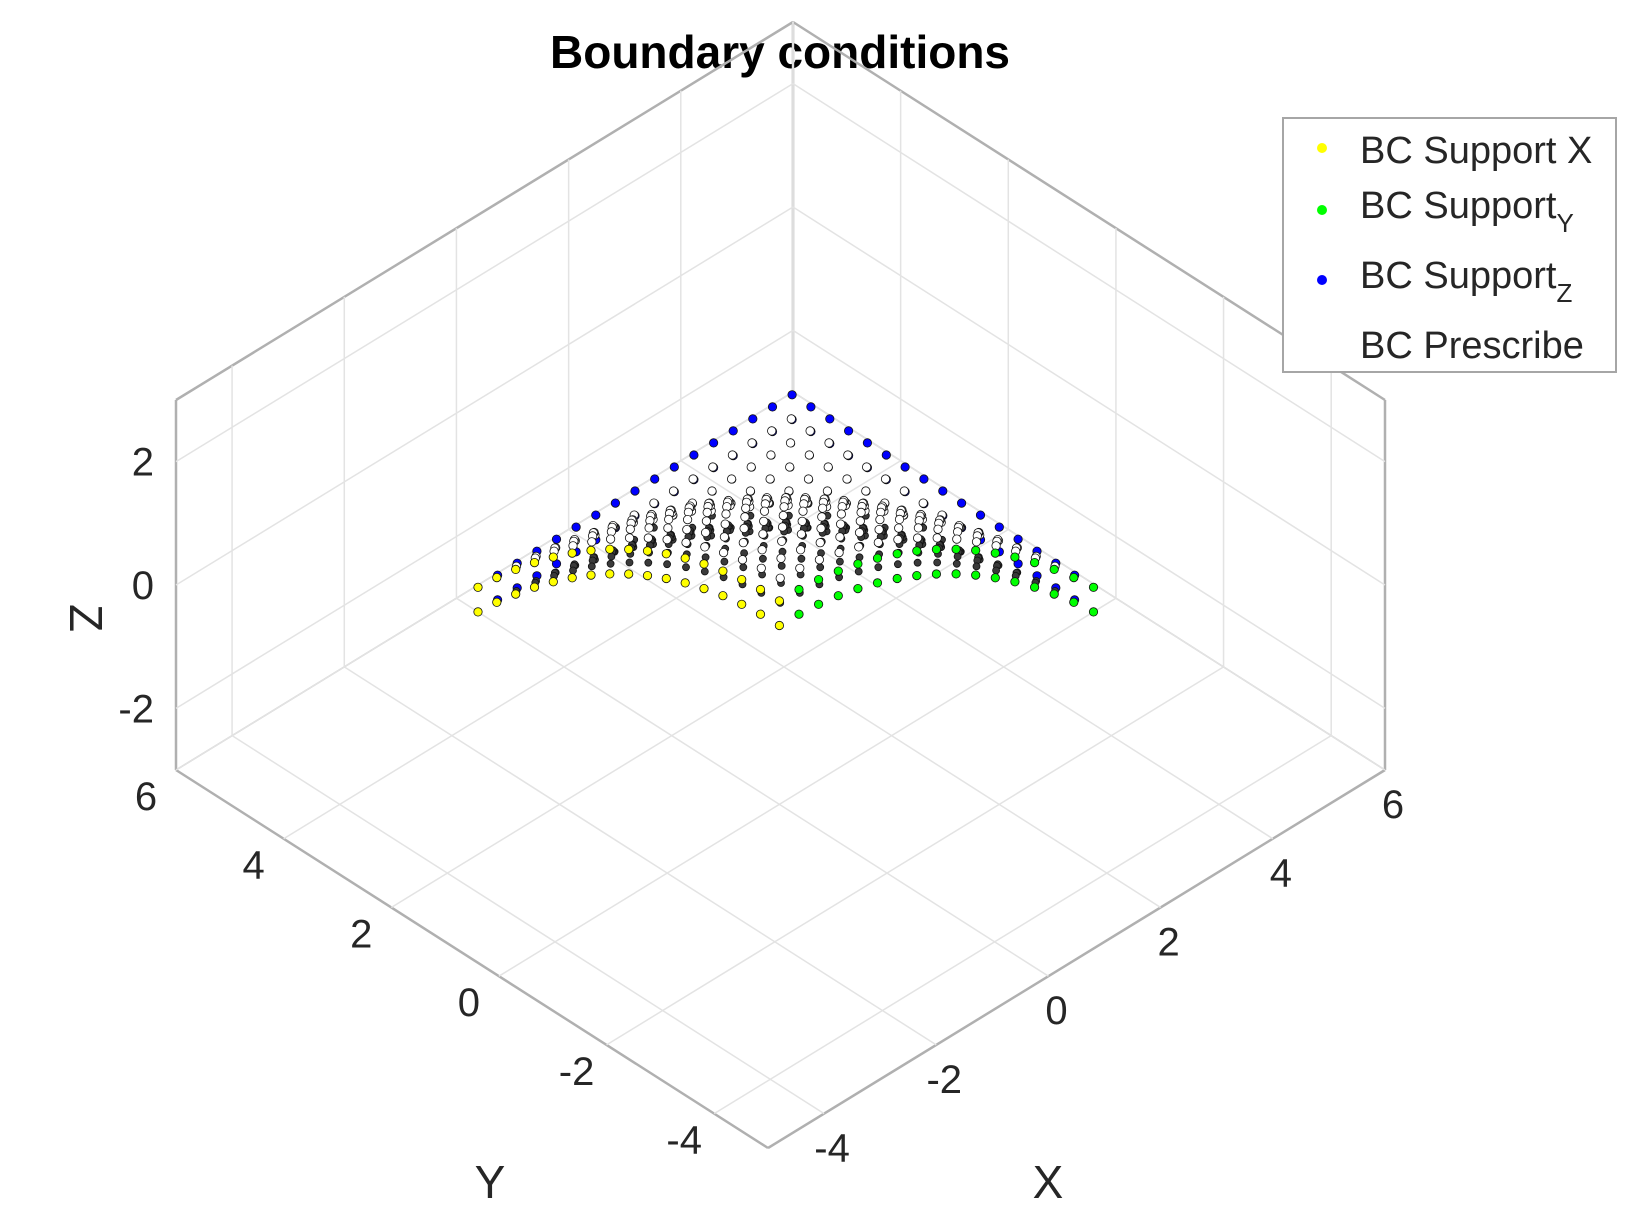 This screenshot has width=1628, height=1225. I want to click on legend-label-support-z: BC SupportZ, so click(1466, 281).